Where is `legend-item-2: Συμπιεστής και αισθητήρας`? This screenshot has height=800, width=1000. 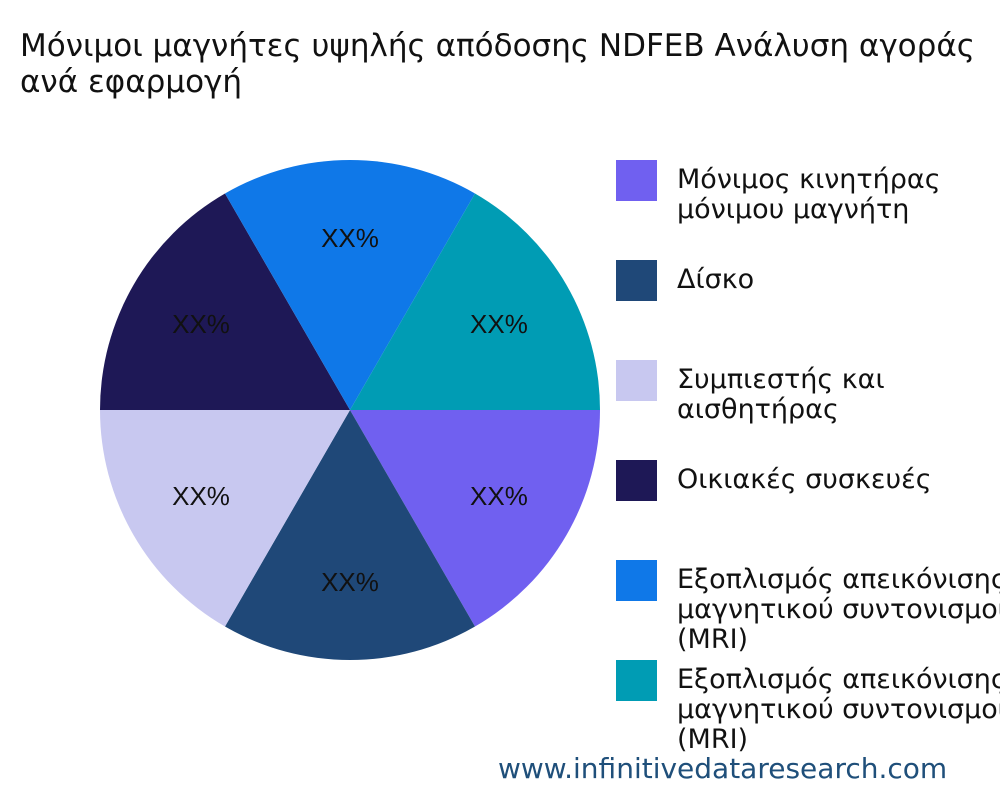 legend-item-2: Συμπιεστής και αισθητήρας is located at coordinates (808, 392).